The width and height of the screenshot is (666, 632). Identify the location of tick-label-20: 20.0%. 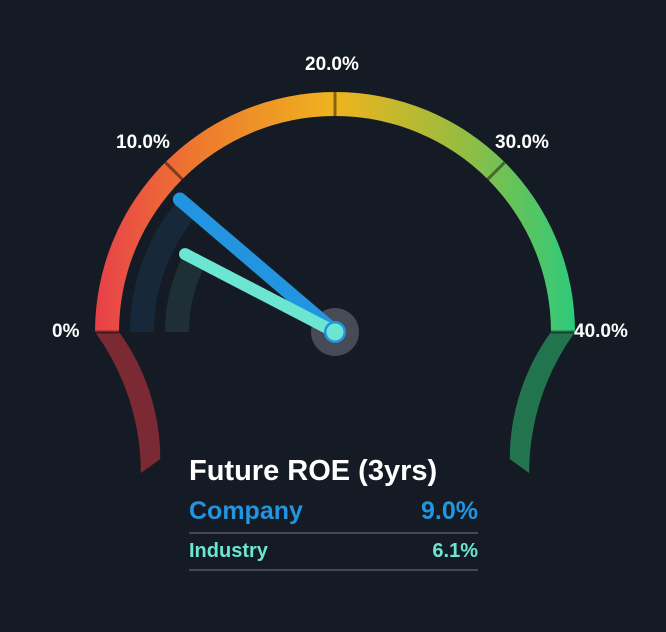
(332, 64).